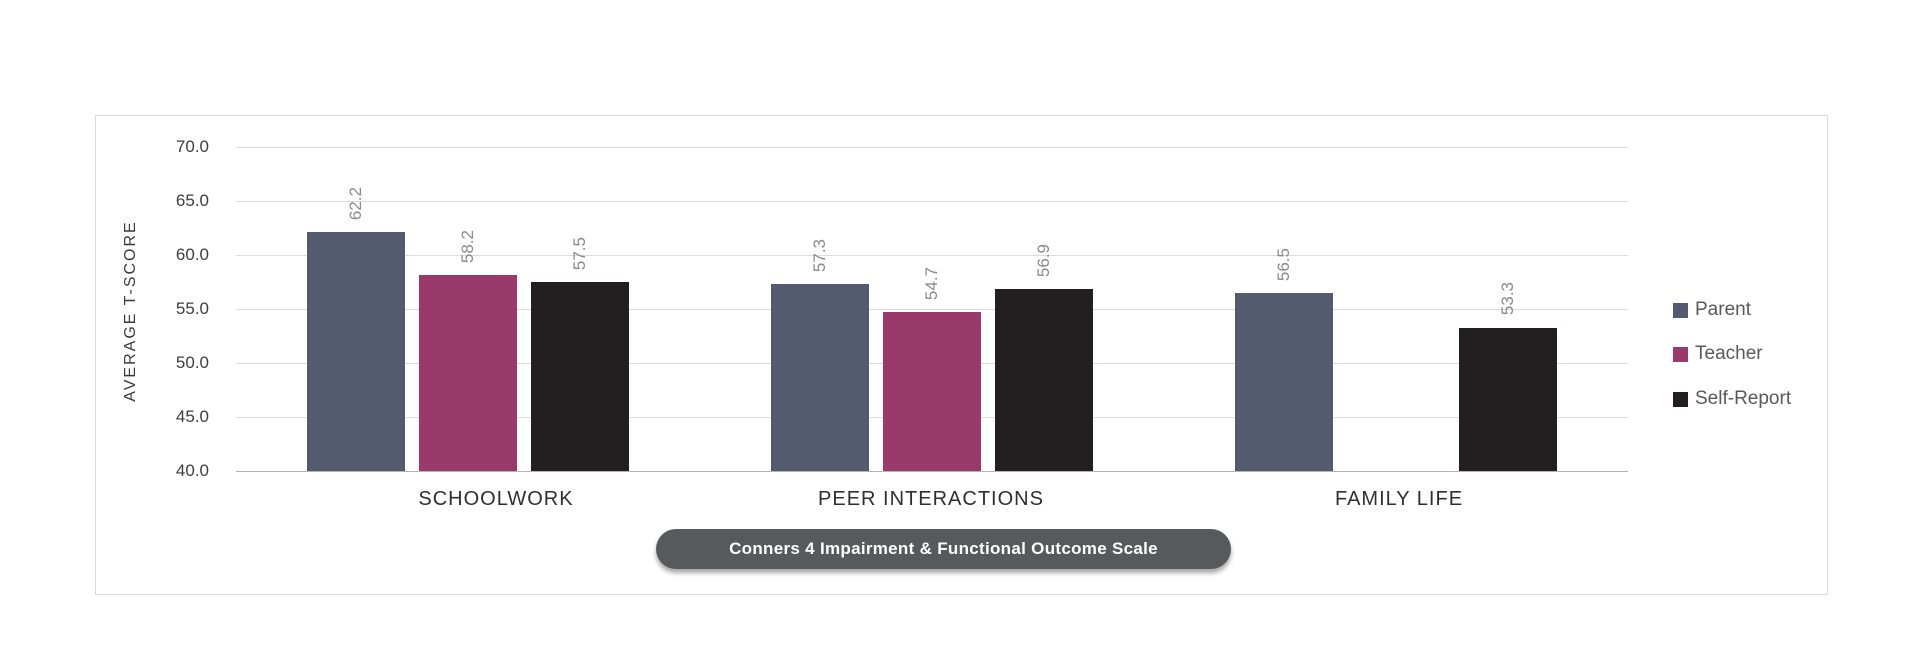 This screenshot has width=1920, height=668. What do you see at coordinates (468, 350) in the screenshot?
I see `bar-teacher-schoolwork: 58.2` at bounding box center [468, 350].